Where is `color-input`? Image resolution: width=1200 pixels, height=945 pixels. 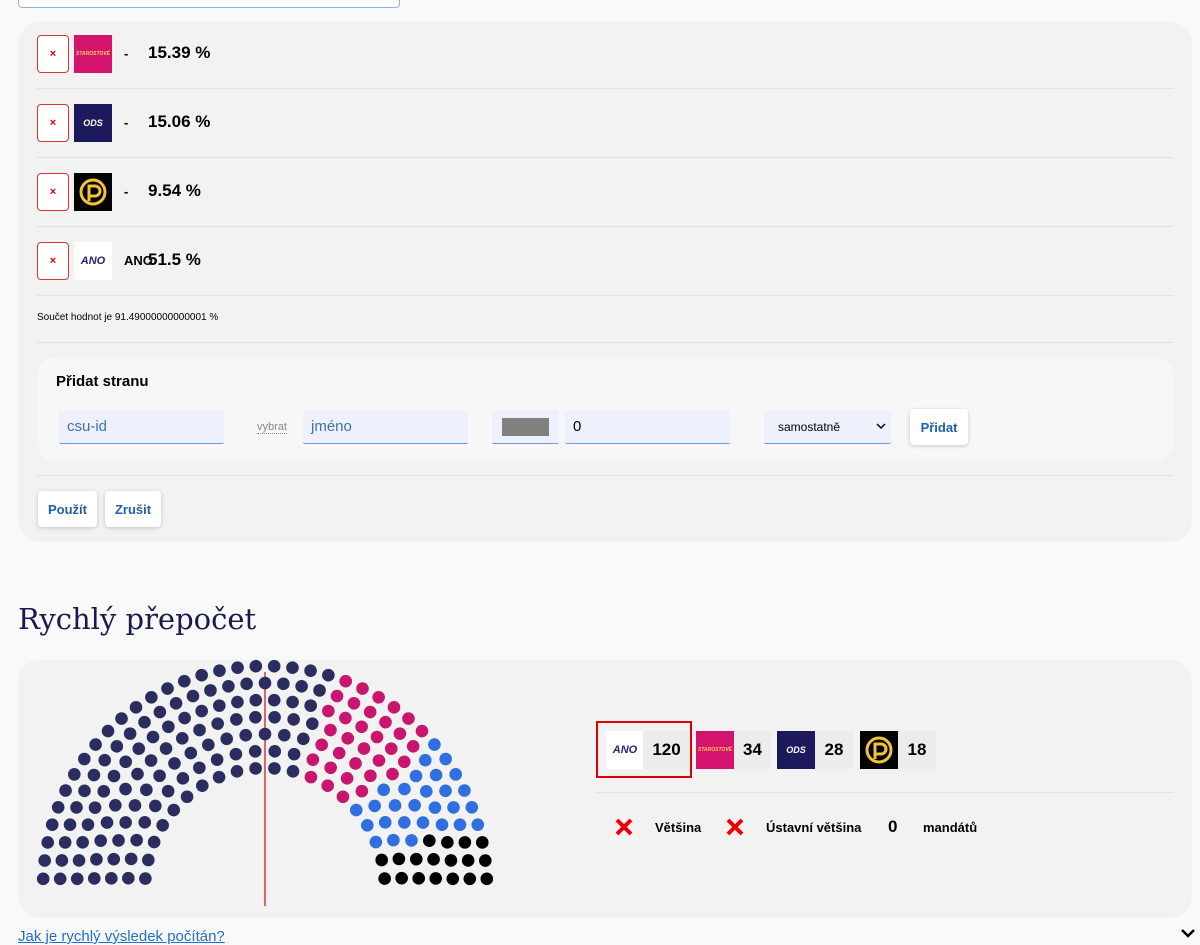 color-input is located at coordinates (525, 427).